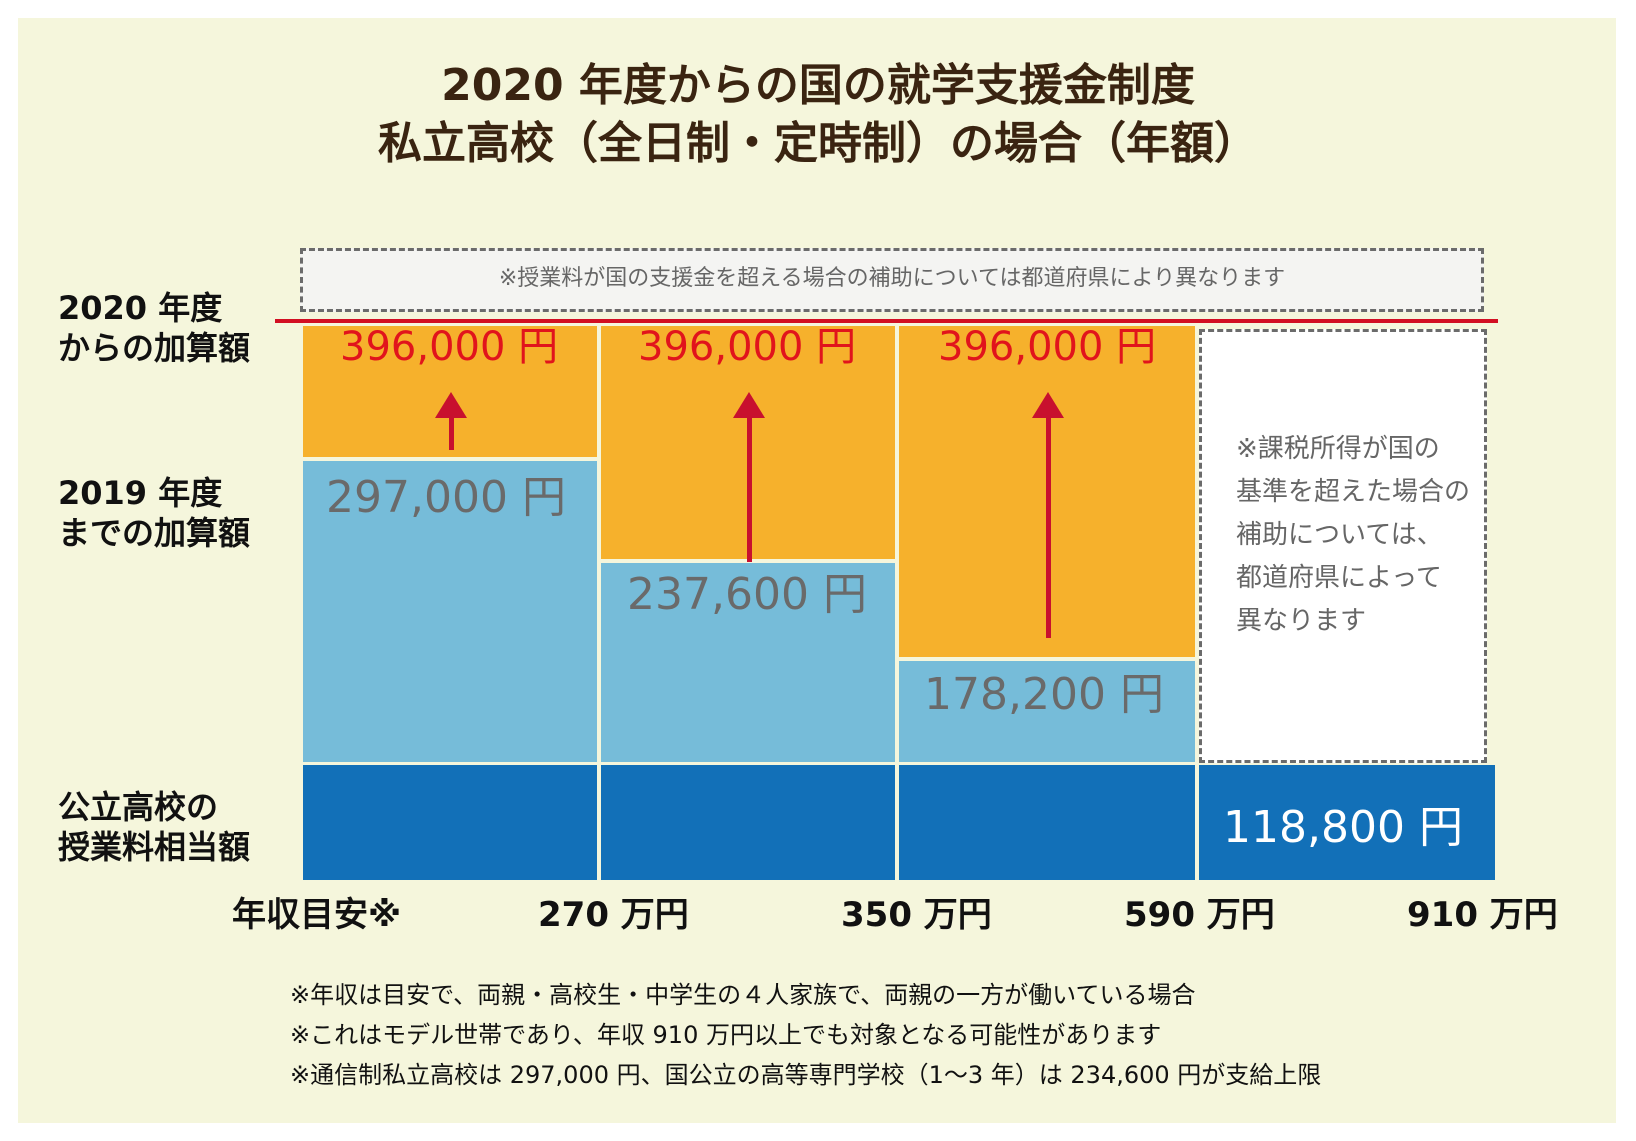 Image resolution: width=1636 pixels, height=1141 pixels. What do you see at coordinates (154, 328) in the screenshot?
I see `row-label-2020: 2020 年度 からの加算額` at bounding box center [154, 328].